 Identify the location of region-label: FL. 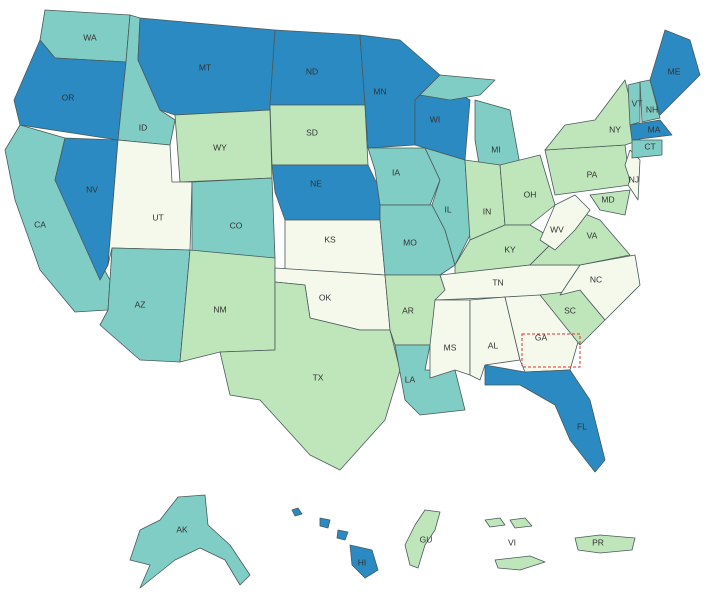
(582, 426).